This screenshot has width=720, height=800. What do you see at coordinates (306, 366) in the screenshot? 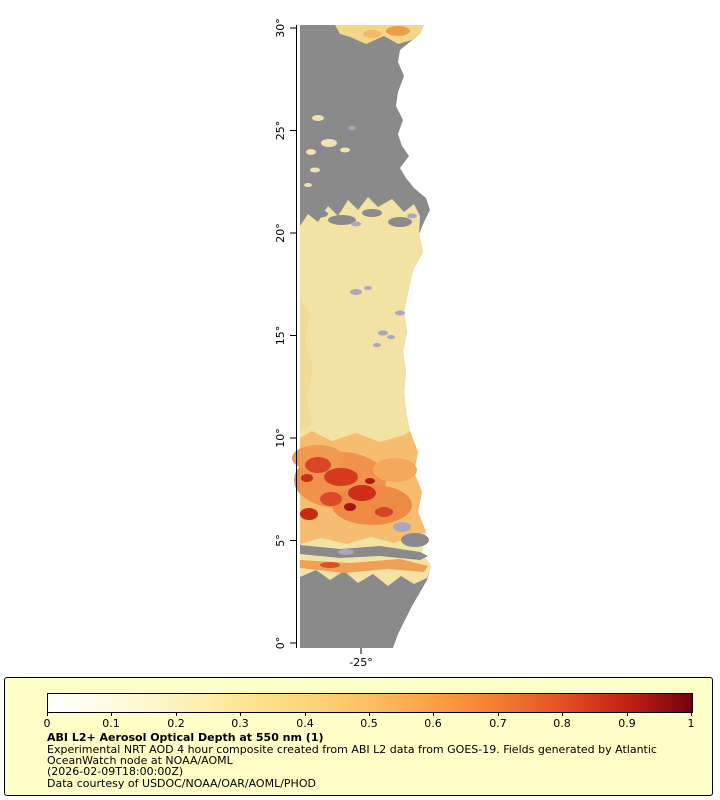
I see `left-edge-warm-tint` at bounding box center [306, 366].